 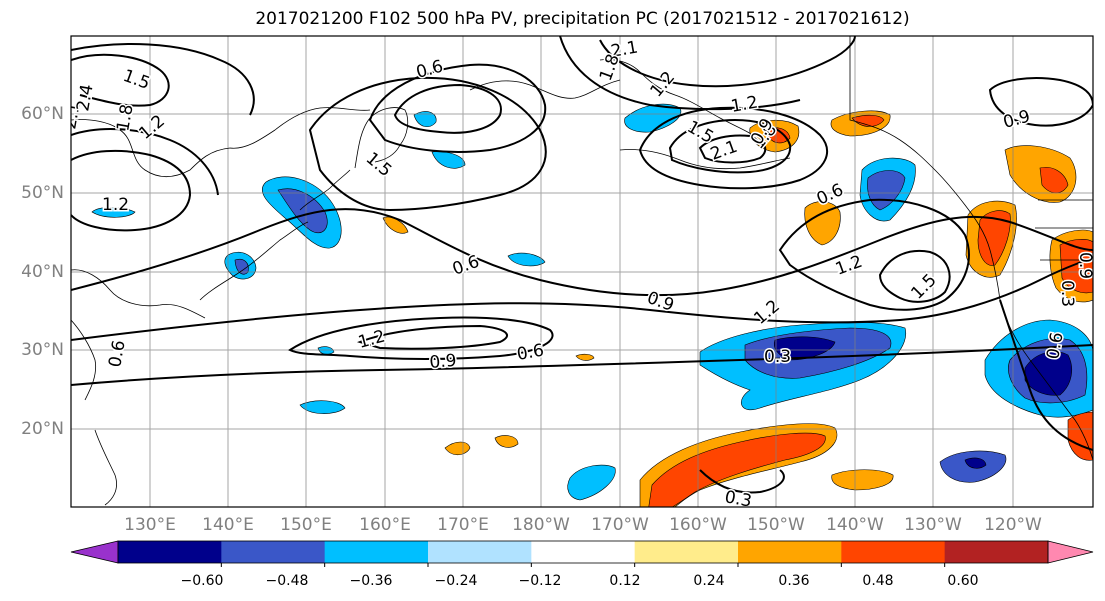 I want to click on lon-label: 120°W, so click(x=1013, y=525).